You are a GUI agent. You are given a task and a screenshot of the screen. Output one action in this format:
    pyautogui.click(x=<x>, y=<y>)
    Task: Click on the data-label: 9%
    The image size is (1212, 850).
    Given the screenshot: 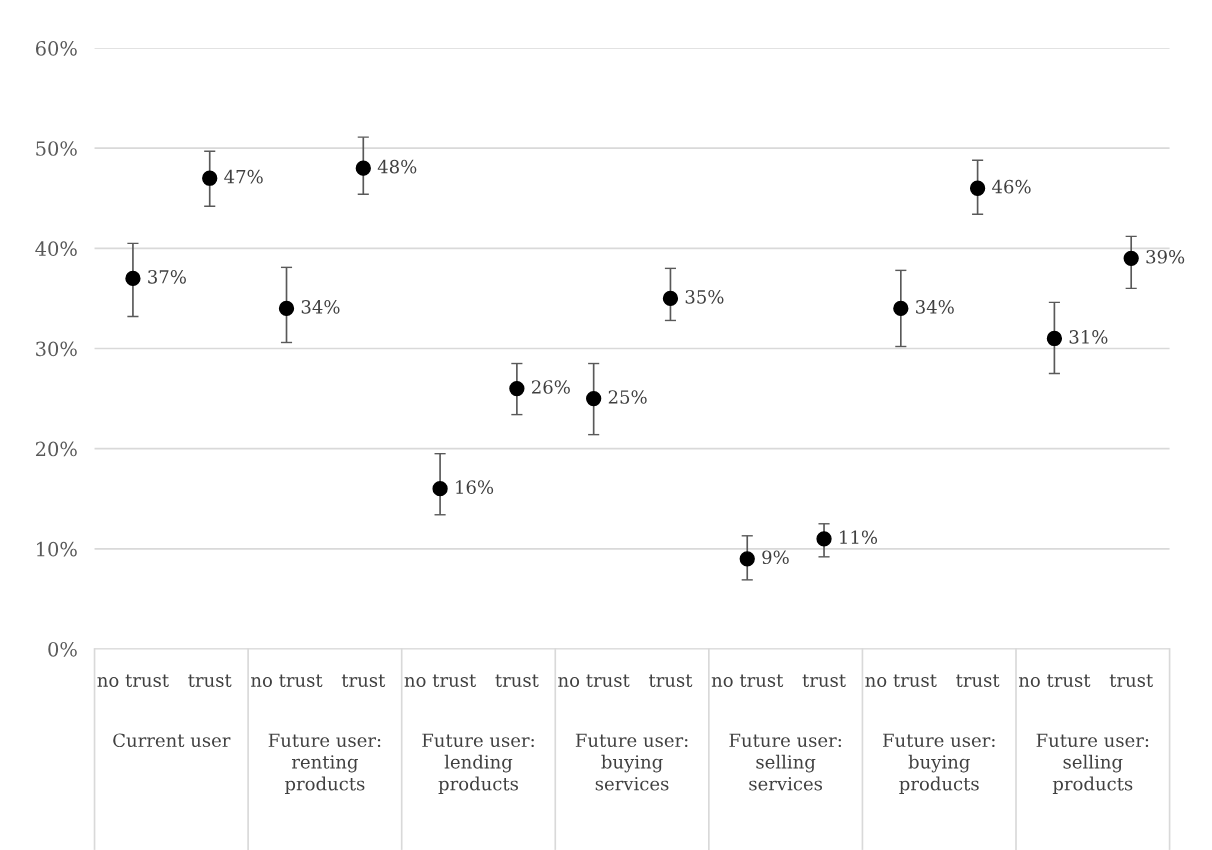 What is the action you would take?
    pyautogui.click(x=775, y=557)
    